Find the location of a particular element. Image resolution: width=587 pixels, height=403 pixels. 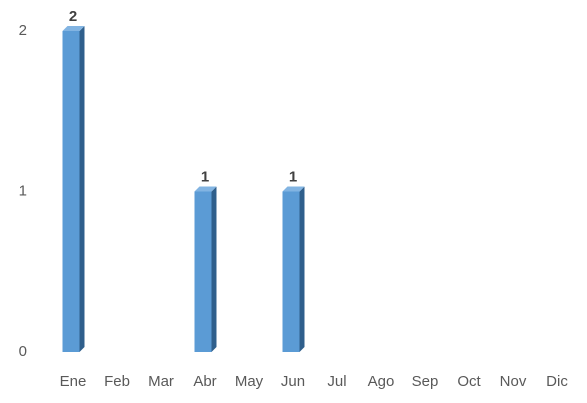

y-tick-label: 1 is located at coordinates (23, 190).